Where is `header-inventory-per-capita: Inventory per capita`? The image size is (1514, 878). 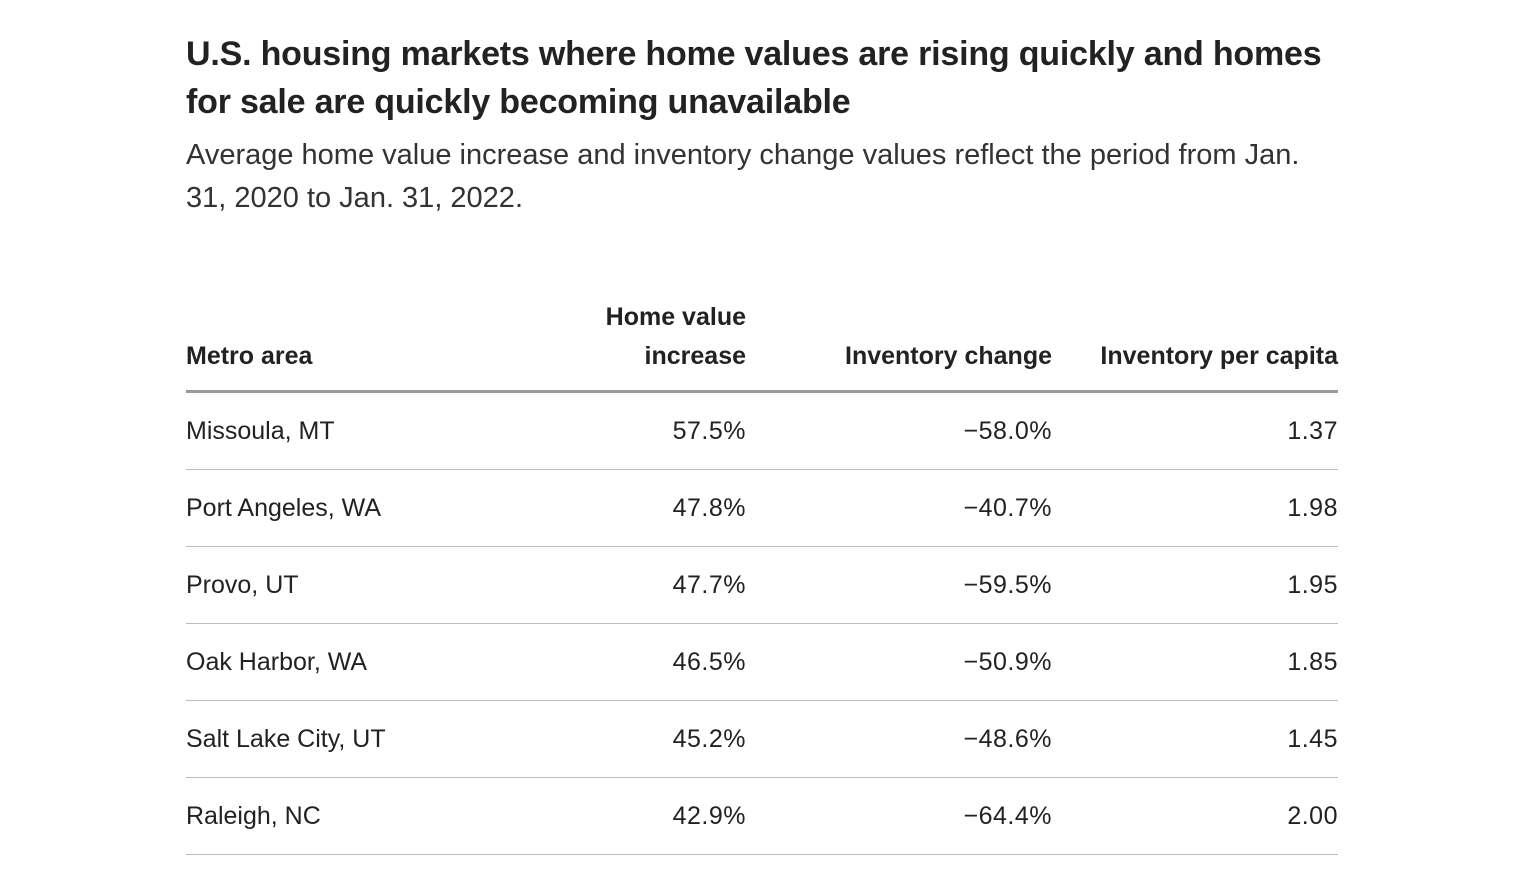
header-inventory-per-capita: Inventory per capita is located at coordinates (1195, 345).